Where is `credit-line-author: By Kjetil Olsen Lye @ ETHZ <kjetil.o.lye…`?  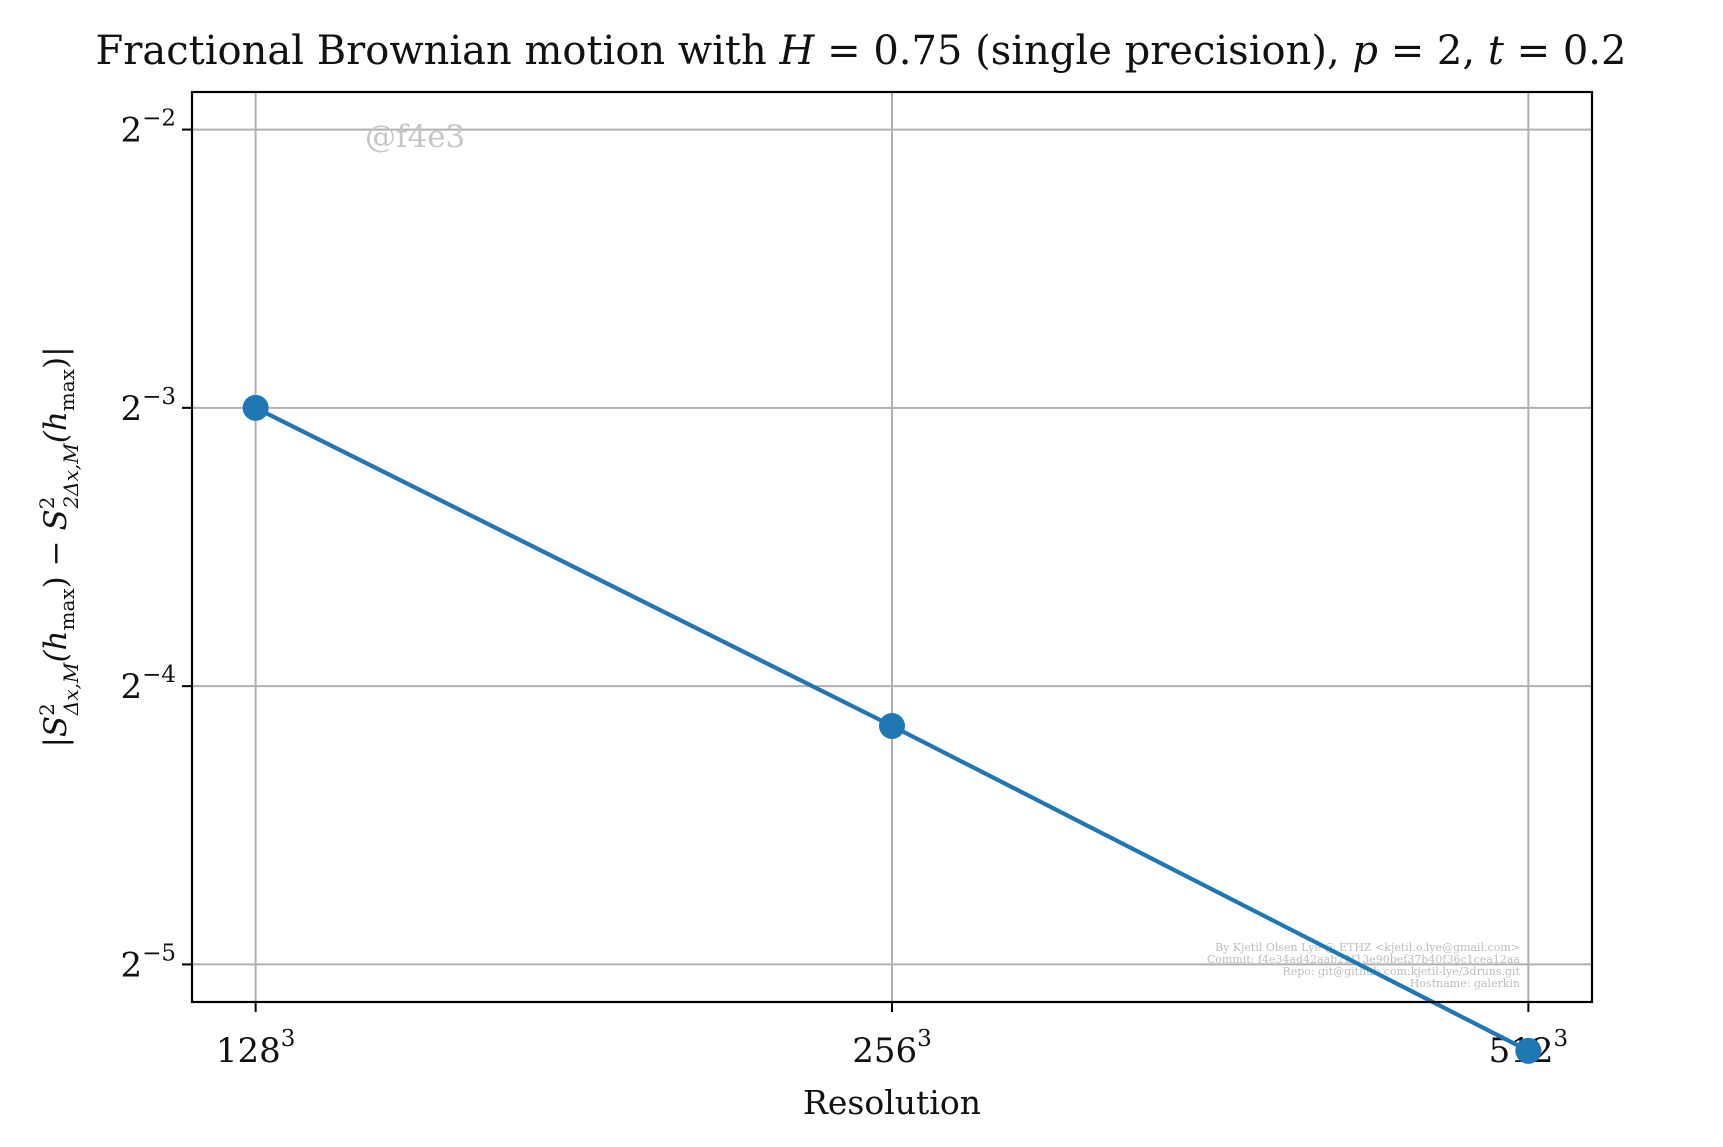 credit-line-author: By Kjetil Olsen Lye @ ETHZ <kjetil.o.lye… is located at coordinates (1367, 947).